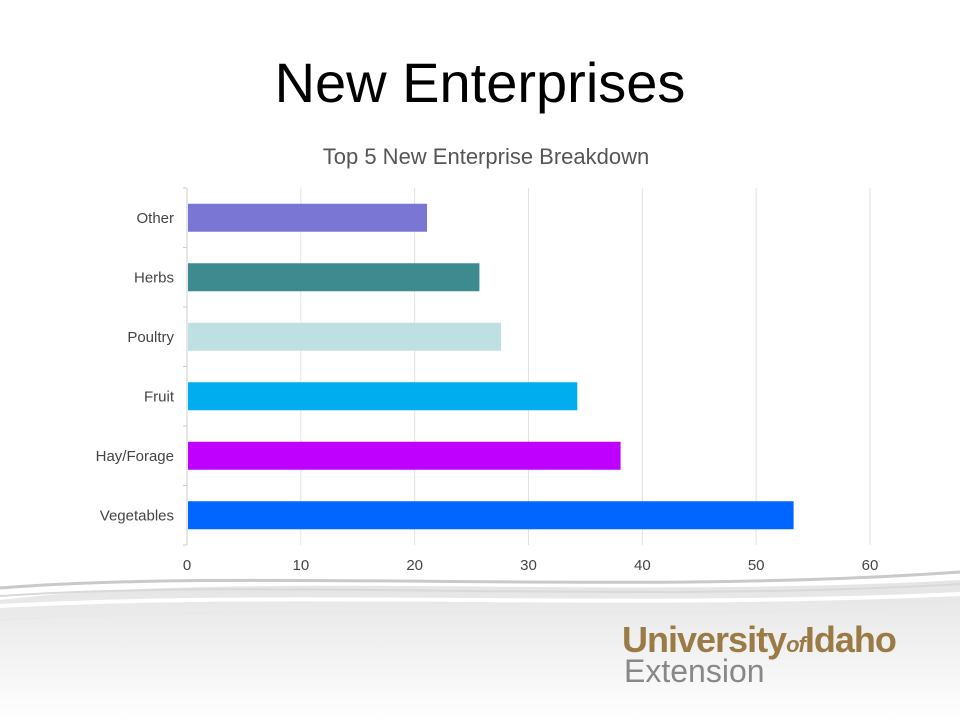 The height and width of the screenshot is (720, 960). What do you see at coordinates (480, 82) in the screenshot?
I see `slide-title: New Enterprises` at bounding box center [480, 82].